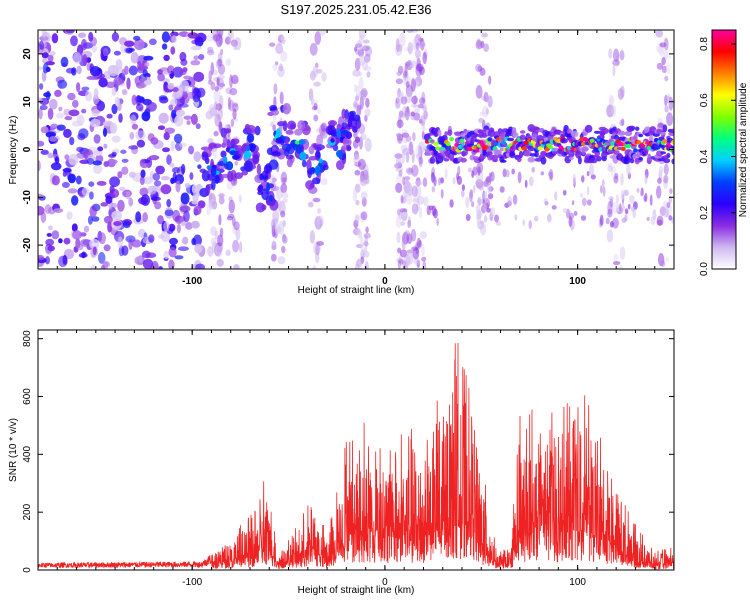 The image size is (750, 600). What do you see at coordinates (743, 149) in the screenshot?
I see `colorbar-label: Normalized spectral amplitude` at bounding box center [743, 149].